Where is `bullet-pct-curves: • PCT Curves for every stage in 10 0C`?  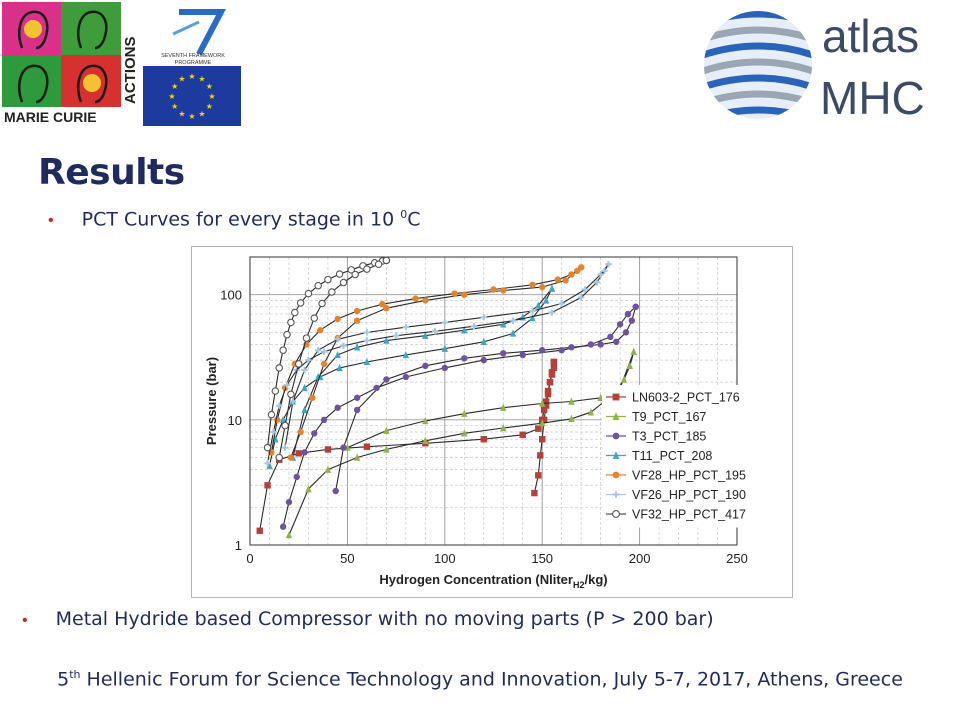
bullet-pct-curves: • PCT Curves for every stage in 10 0C is located at coordinates (234, 219).